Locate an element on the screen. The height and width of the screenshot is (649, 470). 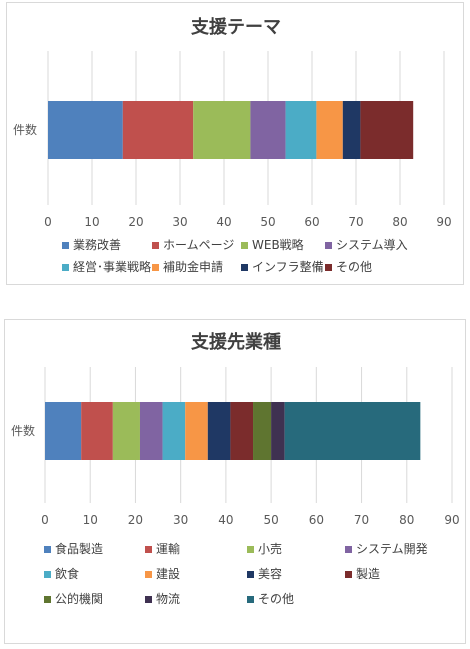
legend-label: 補助金申請 is located at coordinates (193, 266).